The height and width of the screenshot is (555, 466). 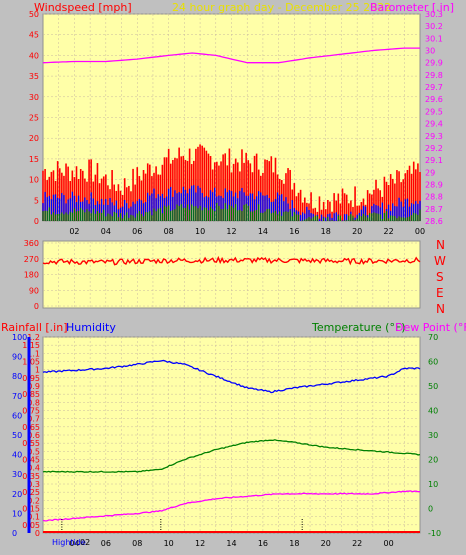 What do you see at coordinates (433, 362) in the screenshot?
I see `temperature-y-tick-label: 60` at bounding box center [433, 362].